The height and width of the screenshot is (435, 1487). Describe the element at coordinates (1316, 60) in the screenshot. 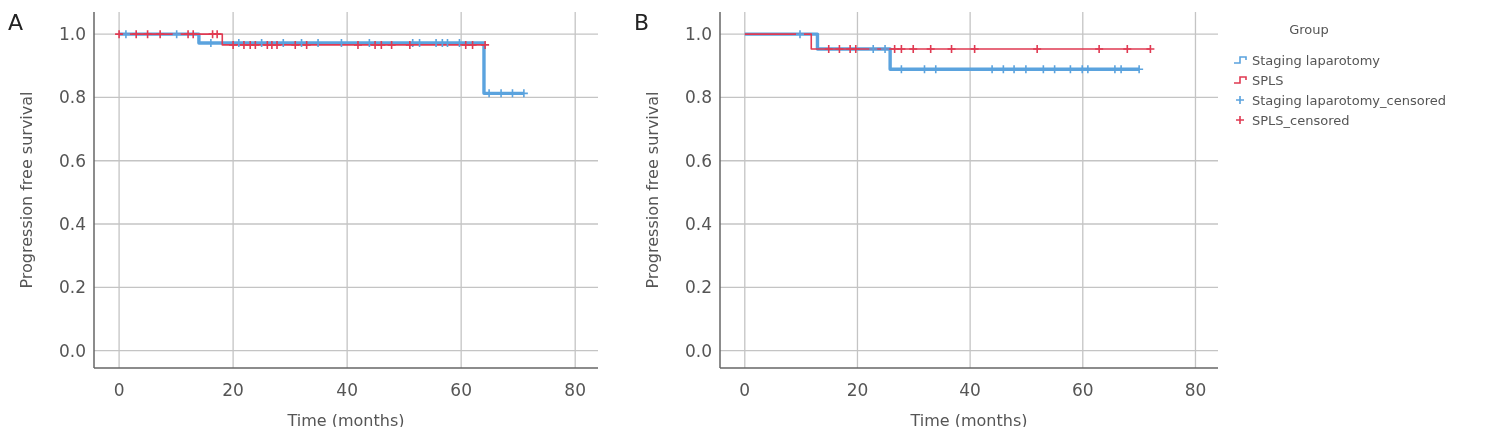

I see `legend-label: Staging laparotomy` at that location.